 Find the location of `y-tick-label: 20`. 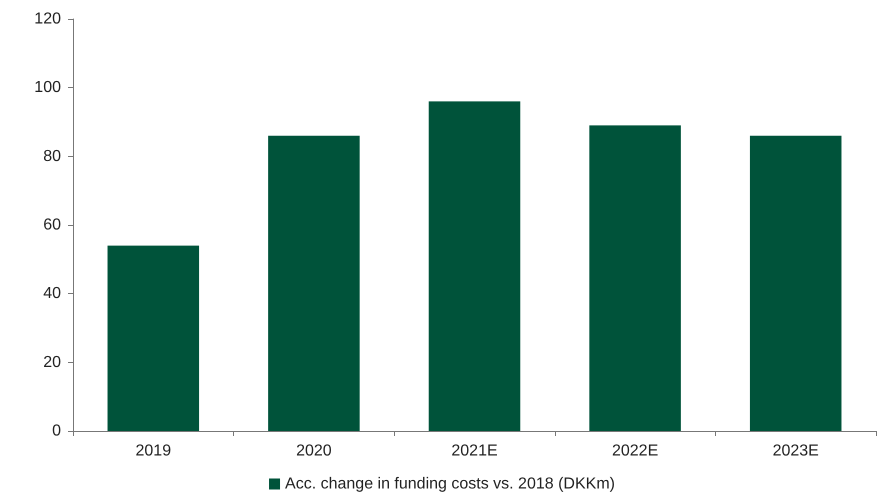

y-tick-label: 20 is located at coordinates (52, 362).